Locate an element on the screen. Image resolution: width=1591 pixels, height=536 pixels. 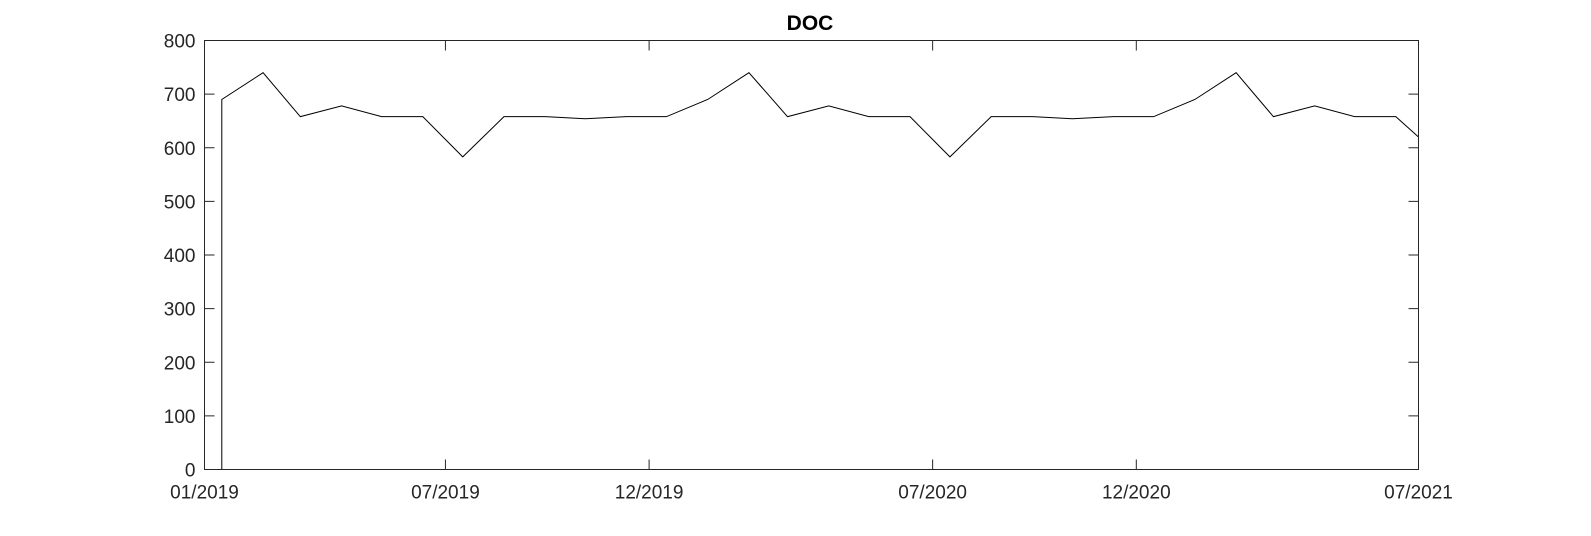
x-tick-label: 07/2020 is located at coordinates (932, 493).